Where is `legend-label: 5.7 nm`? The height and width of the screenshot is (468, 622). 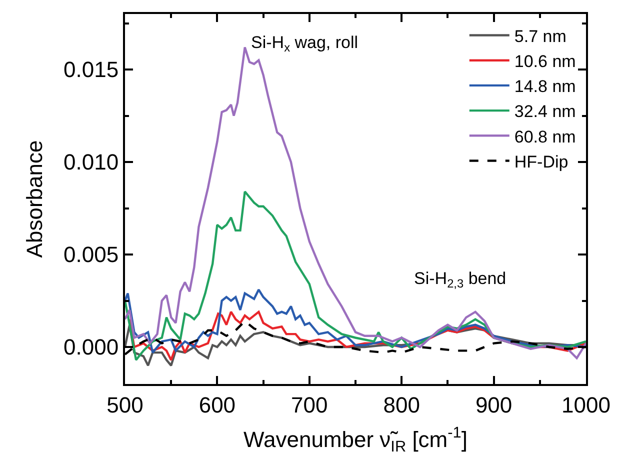 legend-label: 5.7 nm is located at coordinates (540, 36).